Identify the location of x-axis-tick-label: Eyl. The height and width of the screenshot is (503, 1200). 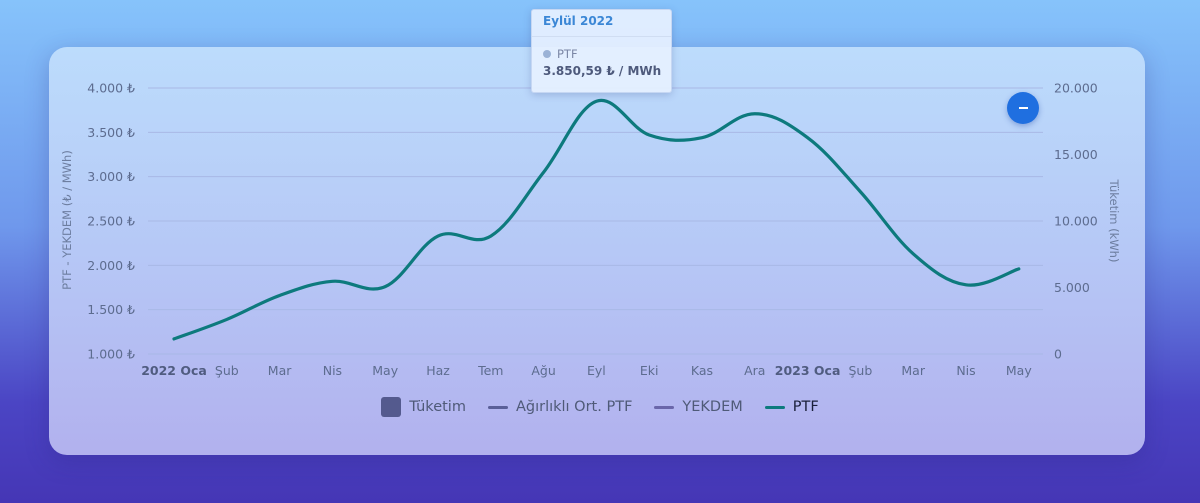
(596, 370).